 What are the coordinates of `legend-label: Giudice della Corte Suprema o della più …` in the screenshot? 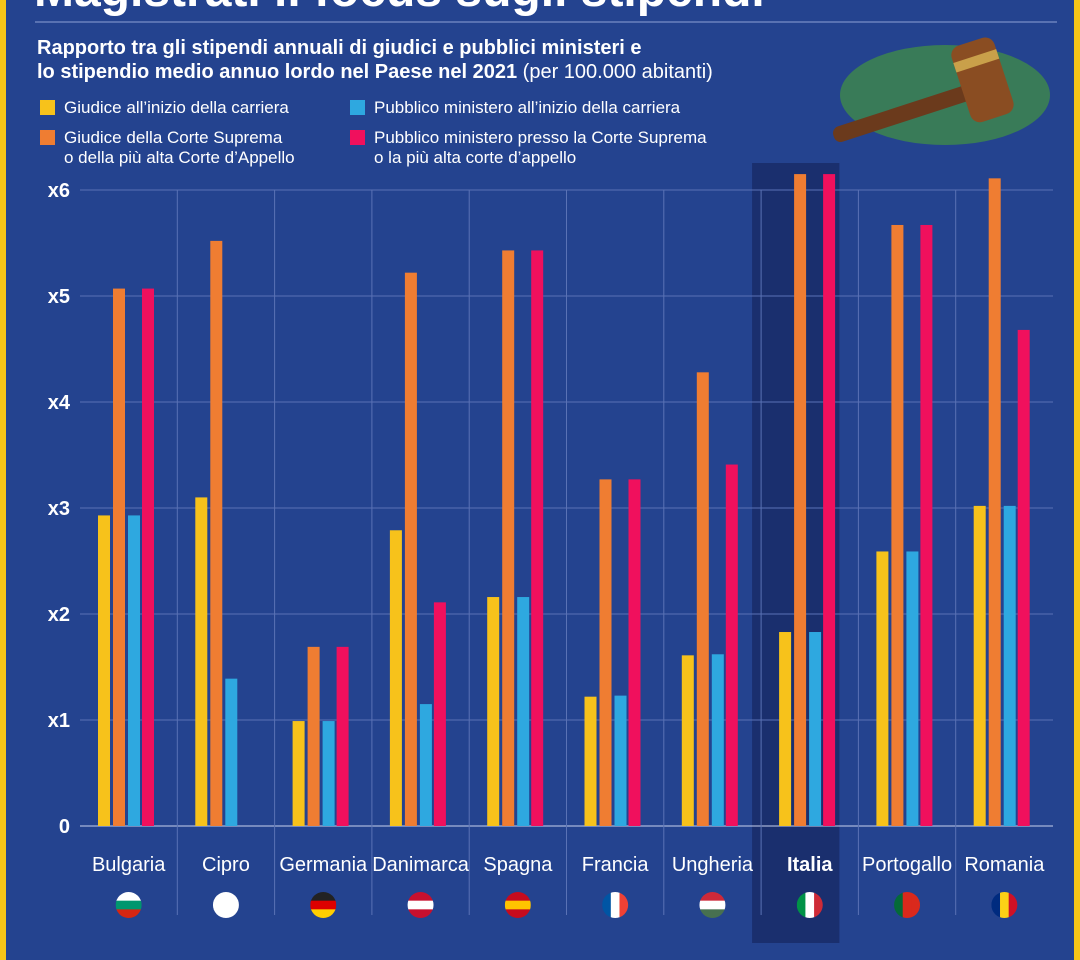 It's located at (179, 147).